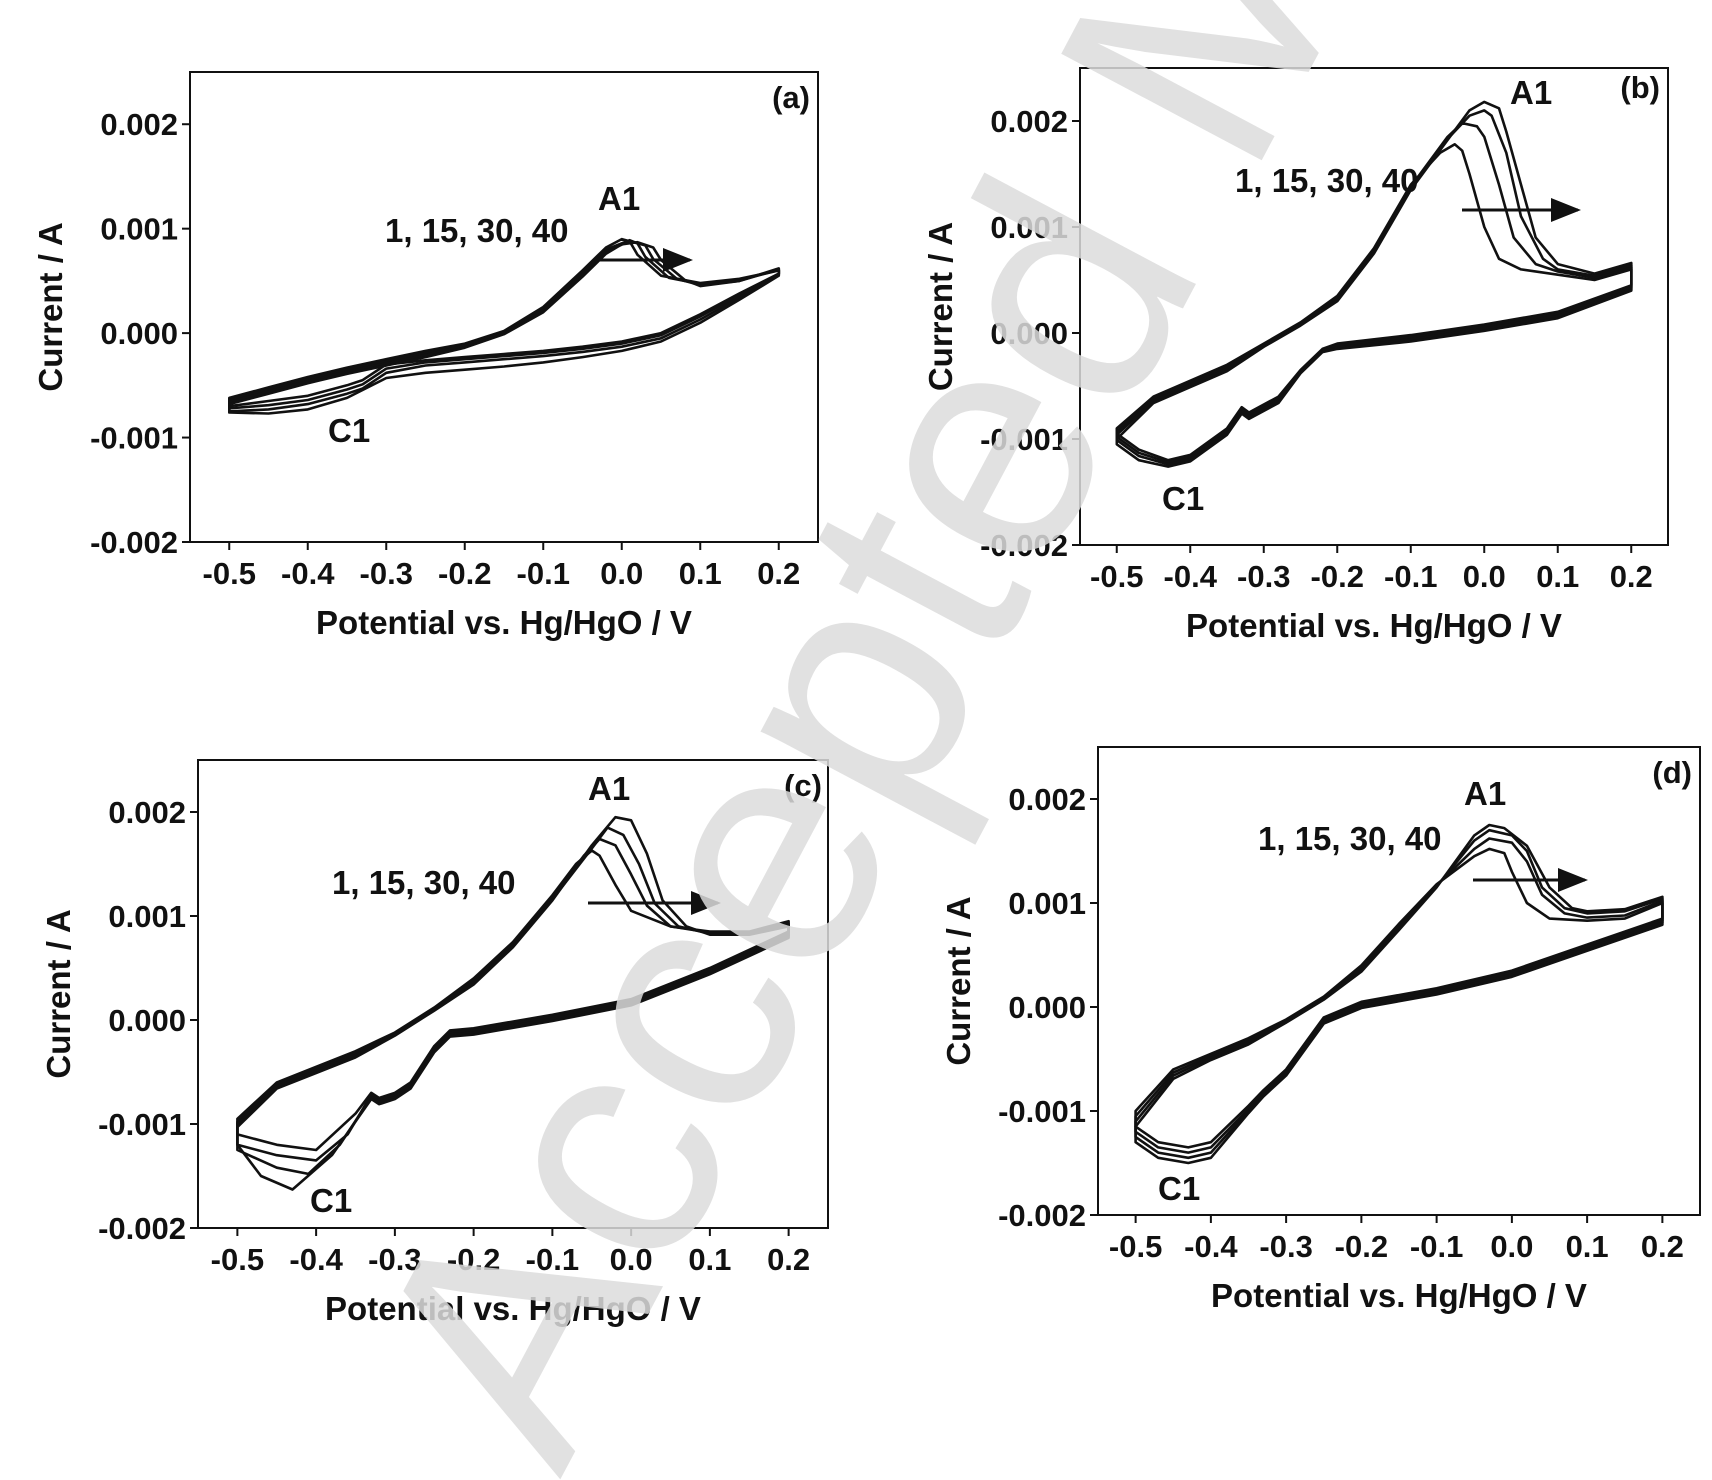 Image resolution: width=1712 pixels, height=1480 pixels. What do you see at coordinates (791, 97) in the screenshot?
I see `panel-label: (a)` at bounding box center [791, 97].